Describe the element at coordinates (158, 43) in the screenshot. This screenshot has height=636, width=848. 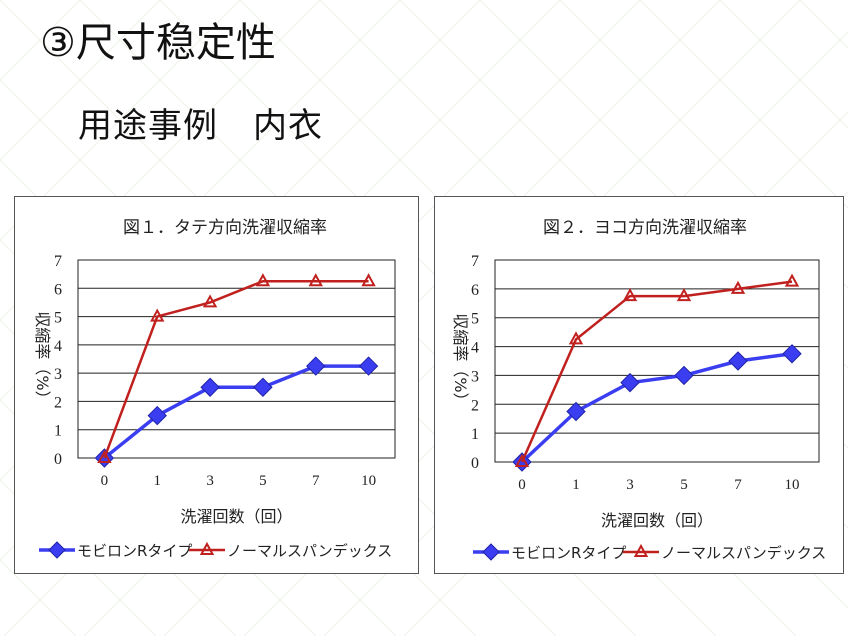
I see `page-title: ③尺寸稳定性` at that location.